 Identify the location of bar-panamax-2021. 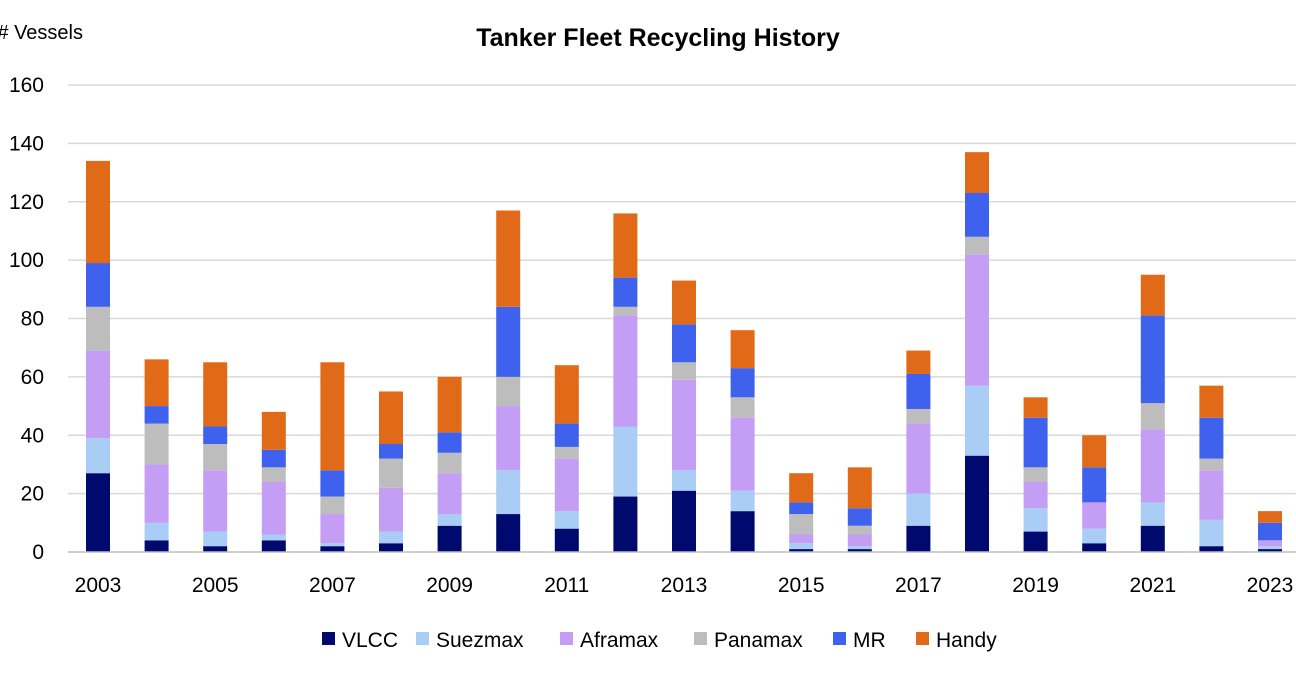
(1152, 416).